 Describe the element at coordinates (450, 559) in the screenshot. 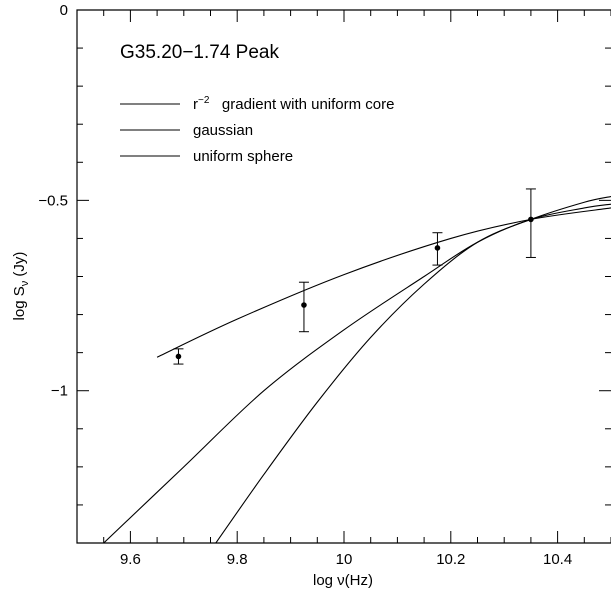

I see `x-tick-label: 10.2` at that location.